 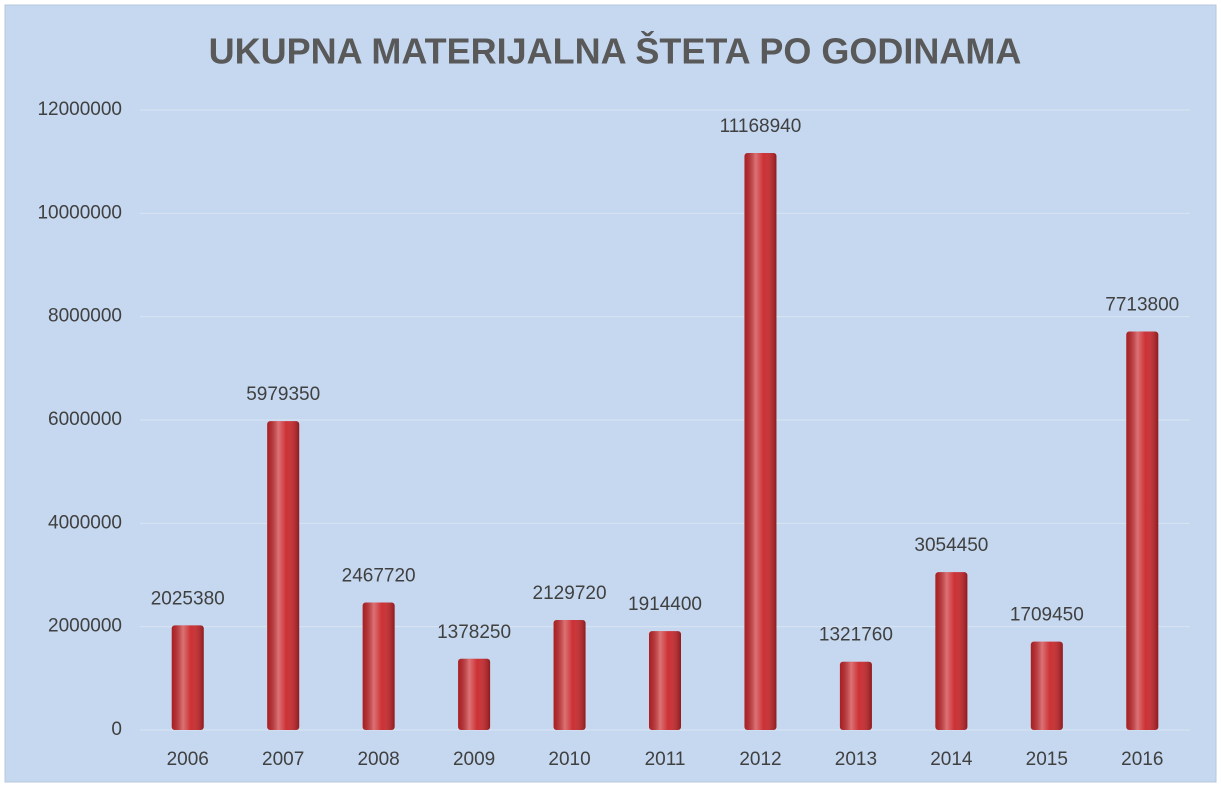 What do you see at coordinates (1047, 615) in the screenshot?
I see `data-label: 1709450` at bounding box center [1047, 615].